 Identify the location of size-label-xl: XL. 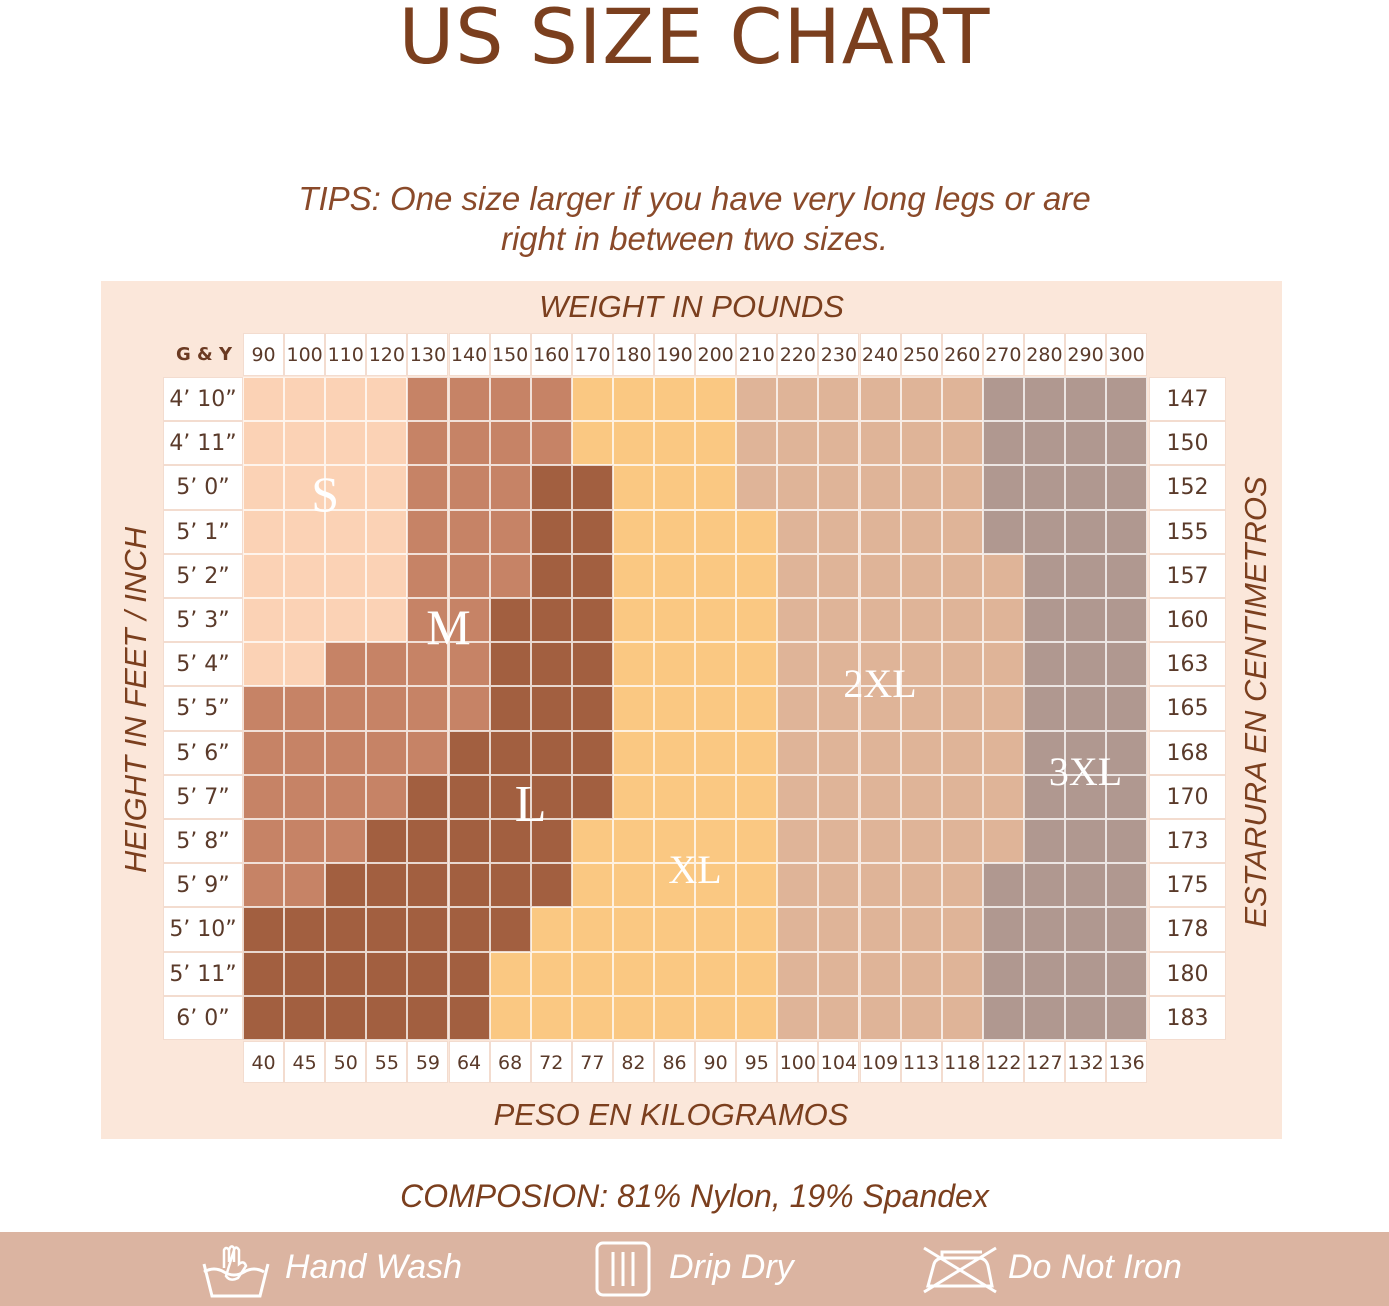
(695, 869).